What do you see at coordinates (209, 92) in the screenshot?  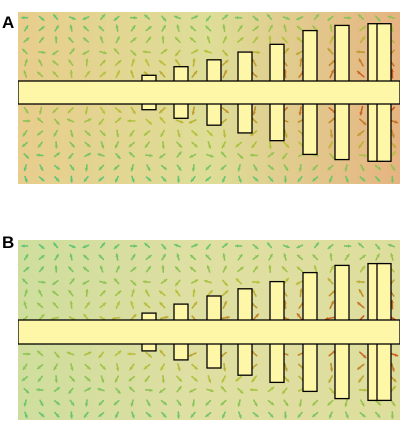 I see `central-strip` at bounding box center [209, 92].